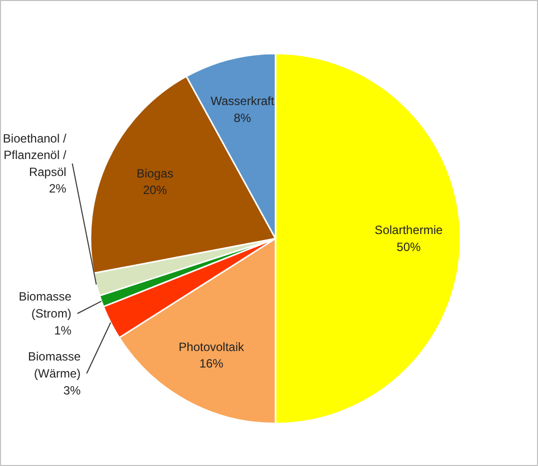  I want to click on data-label: 8%, so click(243, 117).